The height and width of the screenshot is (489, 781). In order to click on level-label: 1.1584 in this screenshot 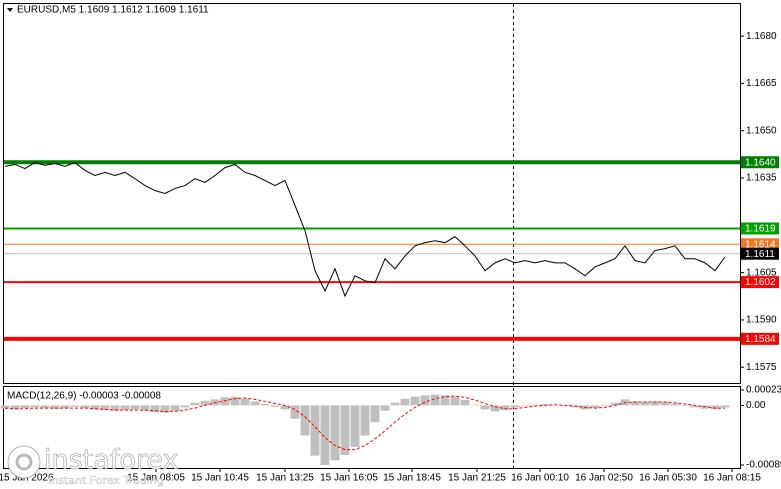, I will do `click(760, 339)`.